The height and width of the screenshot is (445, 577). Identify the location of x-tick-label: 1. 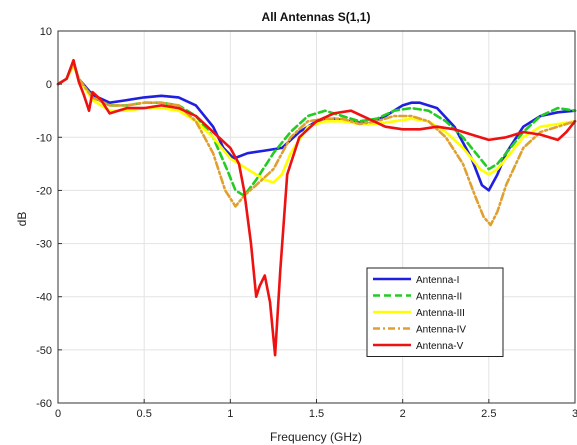
(230, 414).